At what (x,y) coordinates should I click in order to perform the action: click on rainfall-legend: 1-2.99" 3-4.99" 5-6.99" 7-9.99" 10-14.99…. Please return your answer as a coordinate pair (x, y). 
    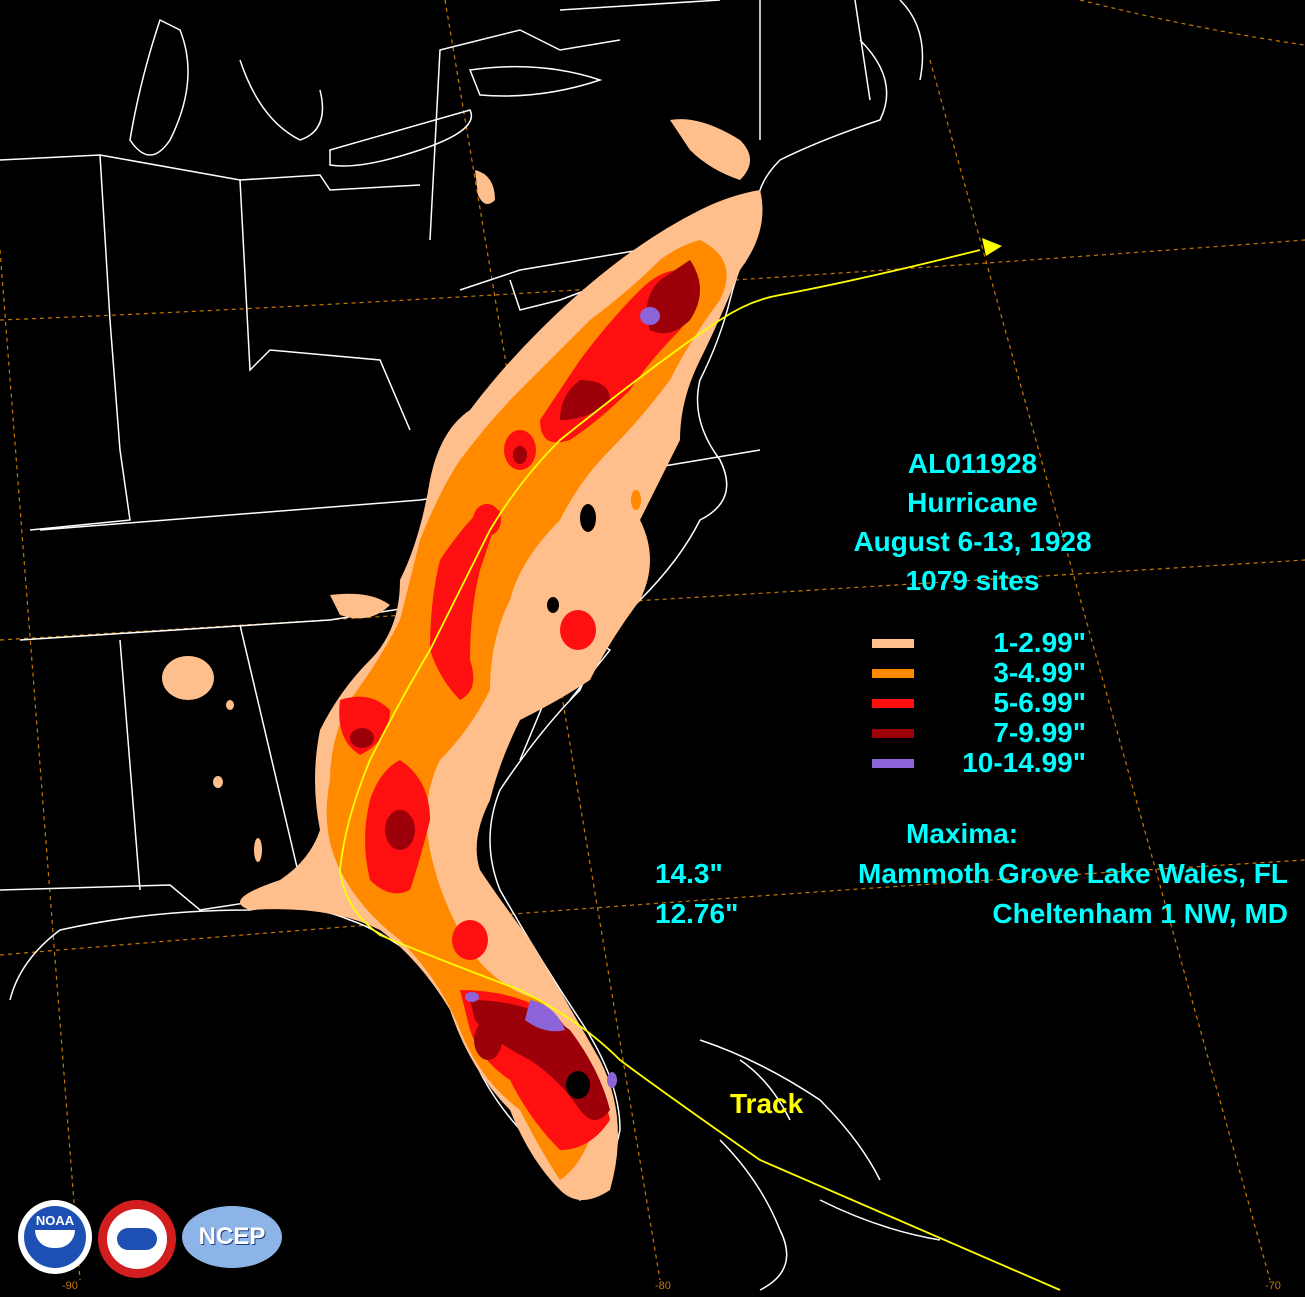
    Looking at the image, I should click on (976, 702).